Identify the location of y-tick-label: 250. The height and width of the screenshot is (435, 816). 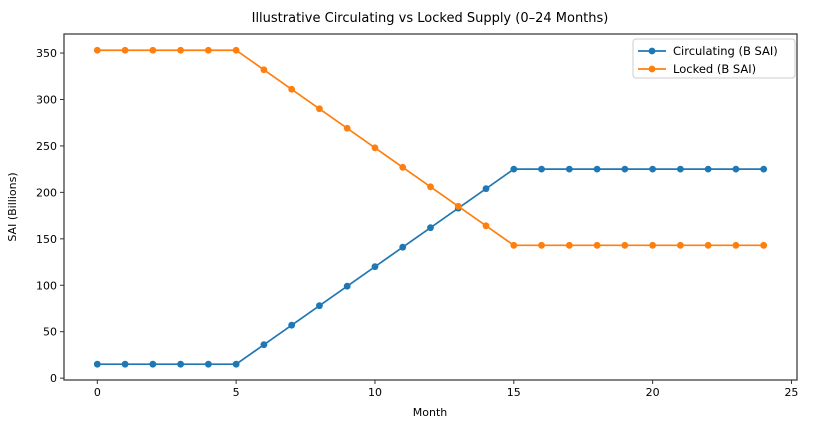
(46, 146).